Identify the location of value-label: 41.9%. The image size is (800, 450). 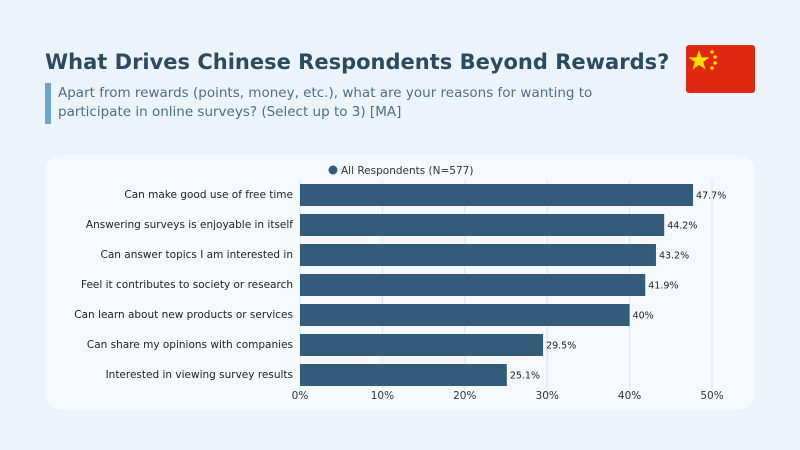
(663, 286).